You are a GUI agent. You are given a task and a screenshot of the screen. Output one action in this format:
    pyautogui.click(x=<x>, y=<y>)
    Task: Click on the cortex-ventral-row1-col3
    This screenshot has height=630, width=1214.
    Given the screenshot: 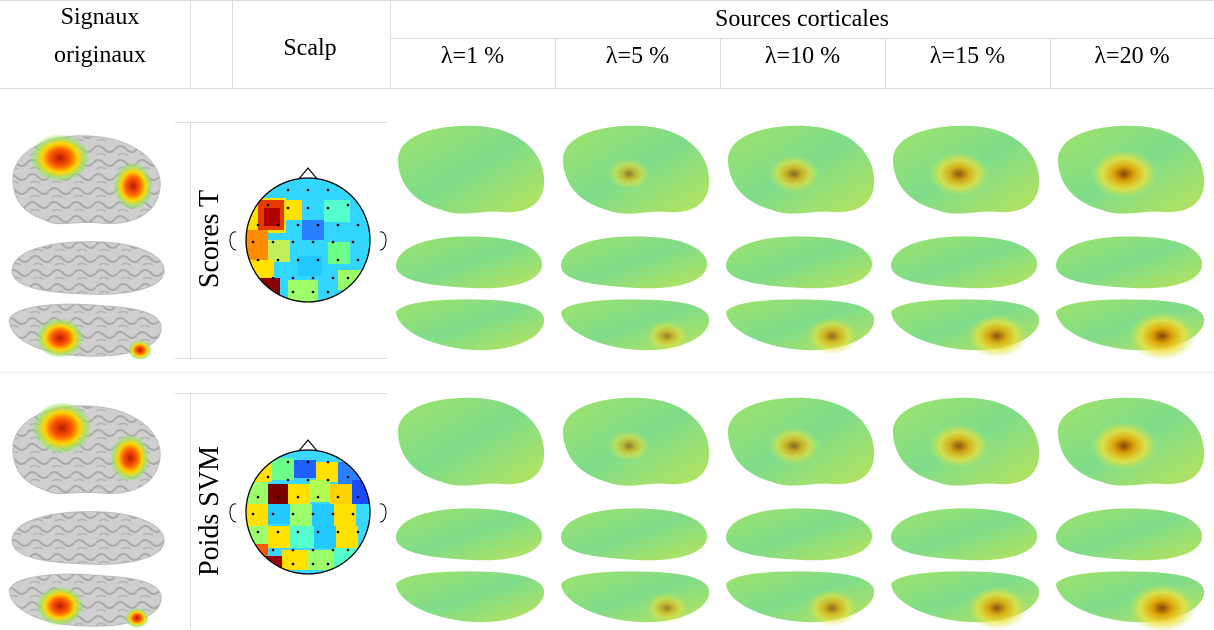 What is the action you would take?
    pyautogui.click(x=800, y=327)
    